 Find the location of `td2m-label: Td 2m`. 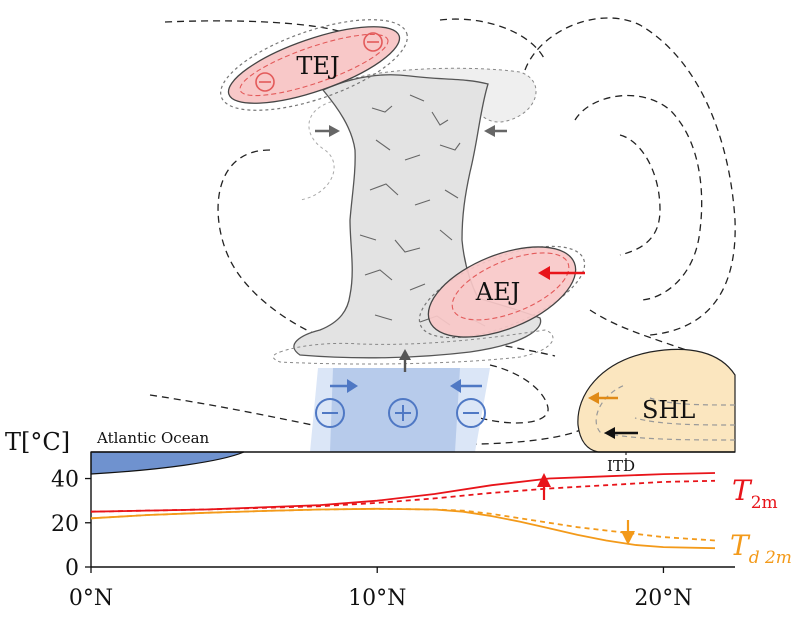

td2m-label: Td 2m is located at coordinates (761, 548).